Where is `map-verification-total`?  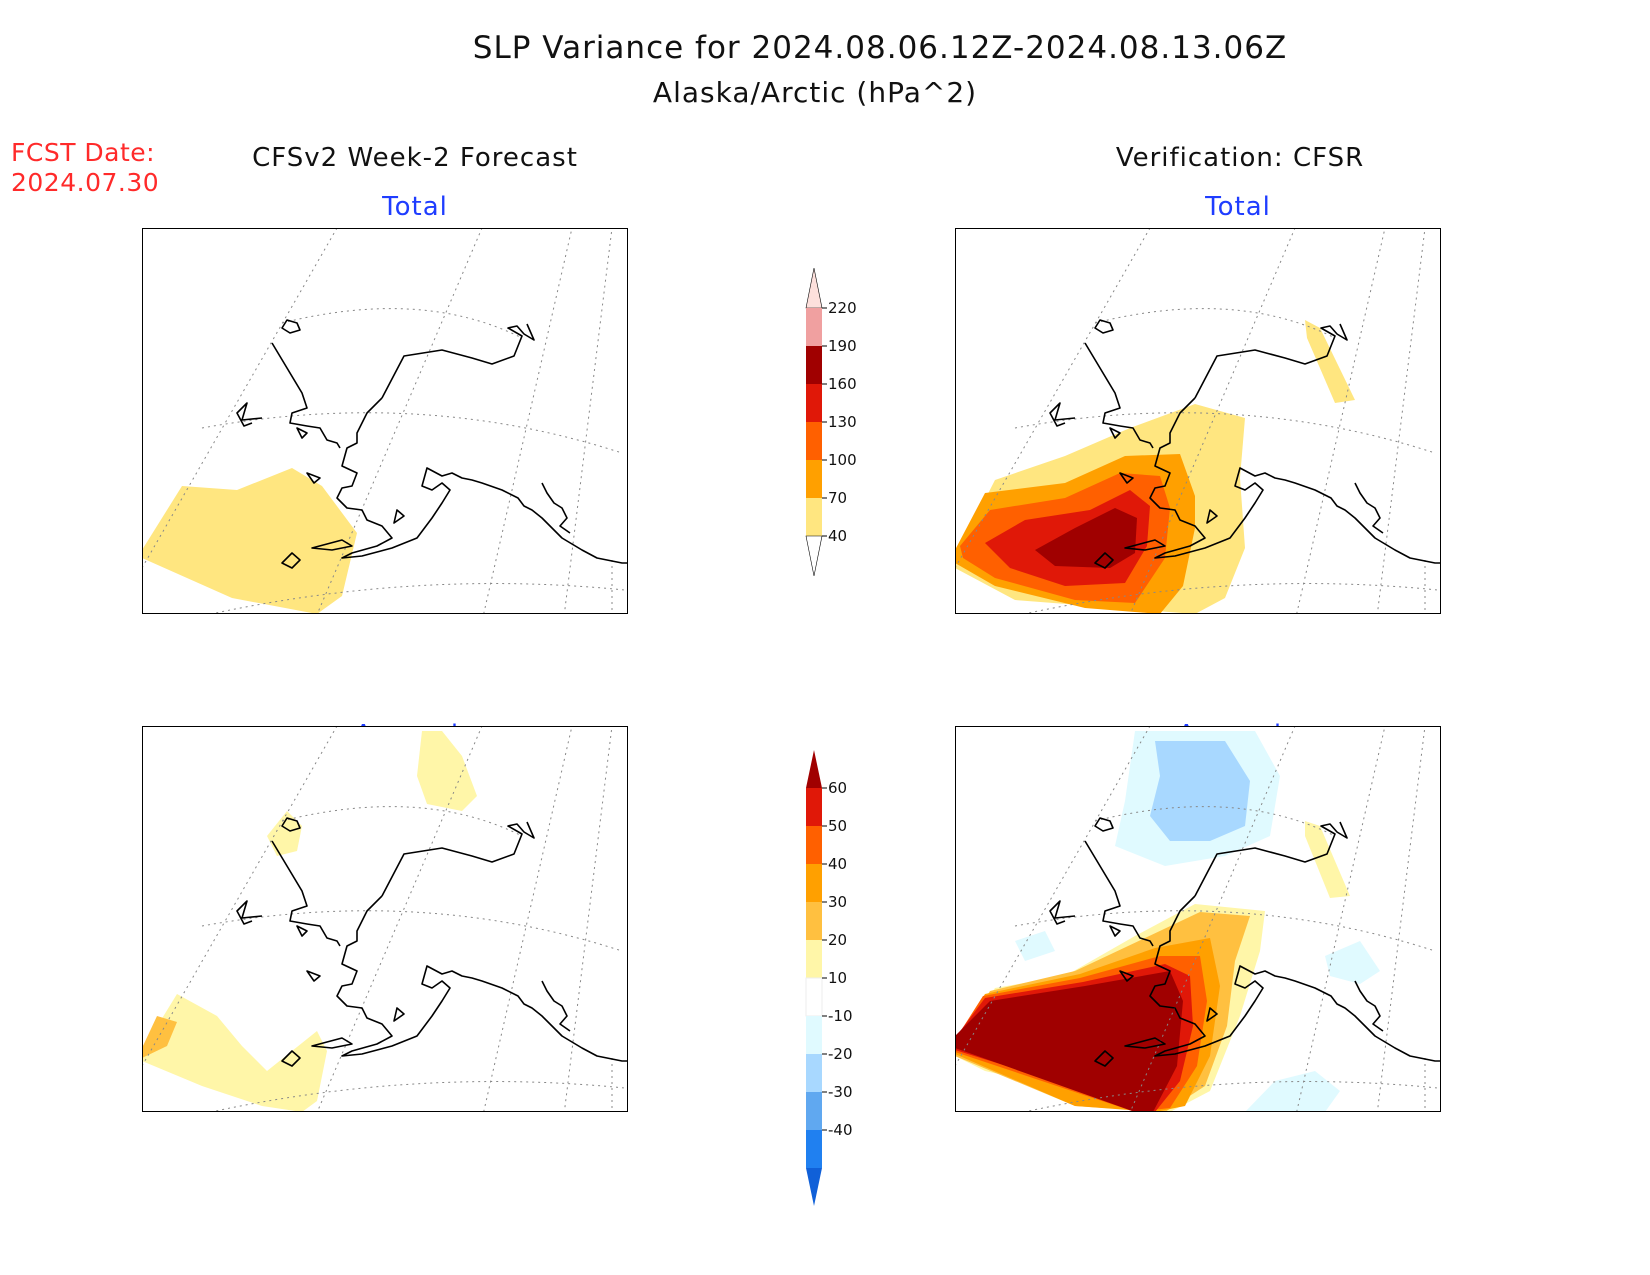
map-verification-total is located at coordinates (1198, 421).